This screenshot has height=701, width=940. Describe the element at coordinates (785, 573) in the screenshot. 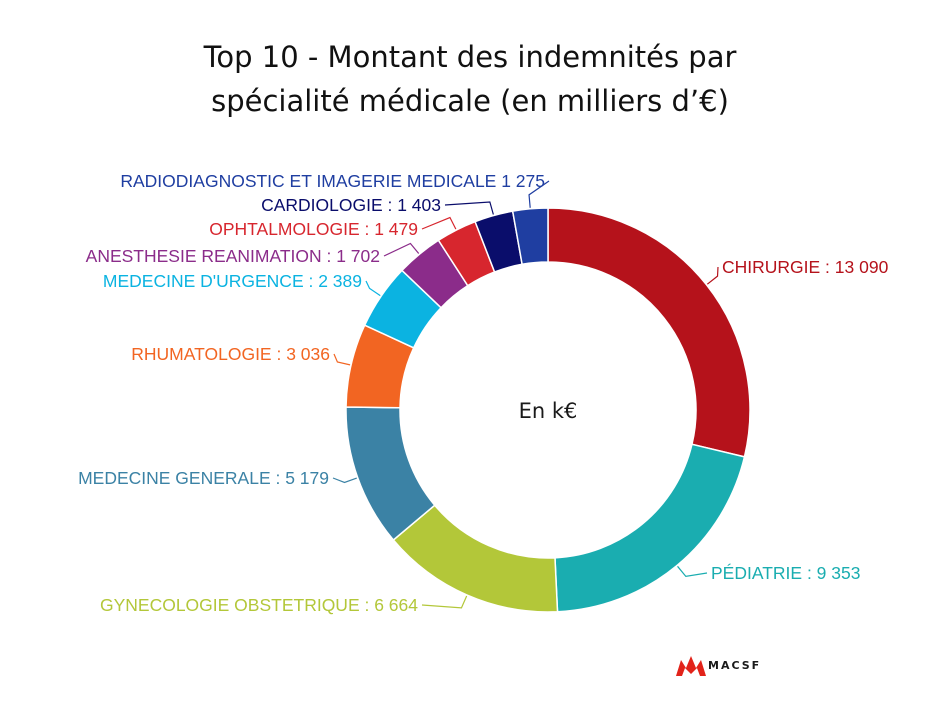

I see `slice-label: PÉDIATRIE : 9 353` at that location.